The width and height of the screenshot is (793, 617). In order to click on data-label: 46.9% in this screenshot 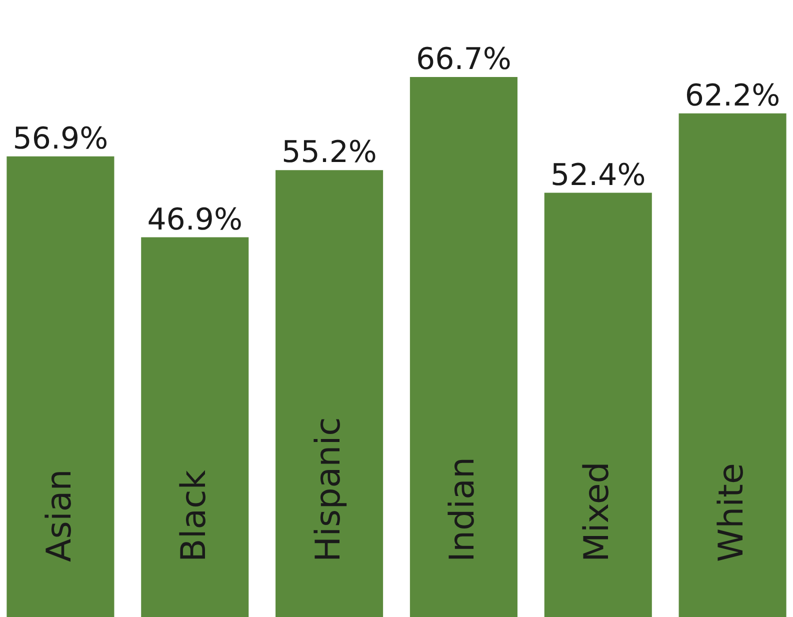, I will do `click(195, 220)`.